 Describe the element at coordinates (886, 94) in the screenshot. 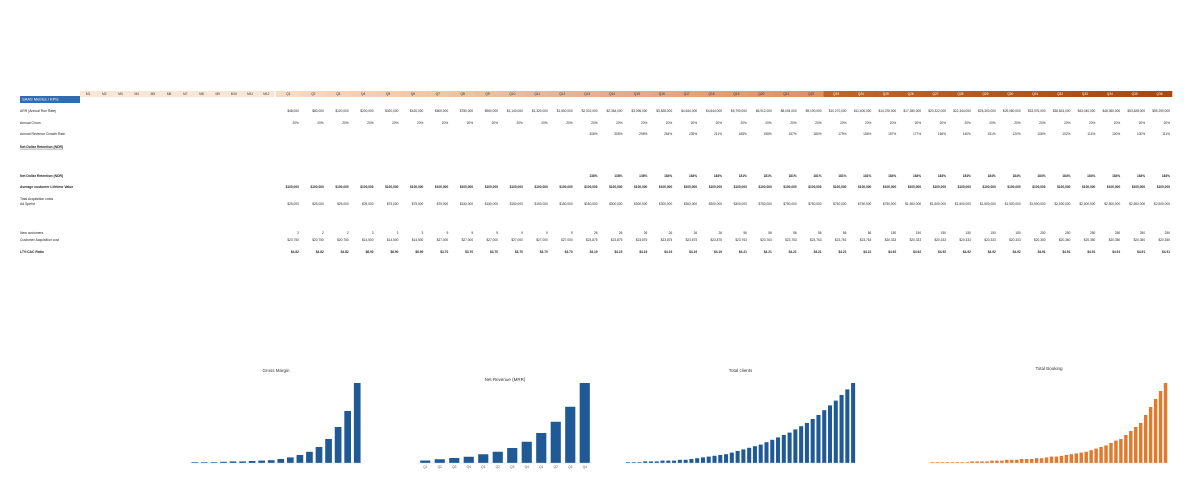

I see `column-header: Q25` at that location.